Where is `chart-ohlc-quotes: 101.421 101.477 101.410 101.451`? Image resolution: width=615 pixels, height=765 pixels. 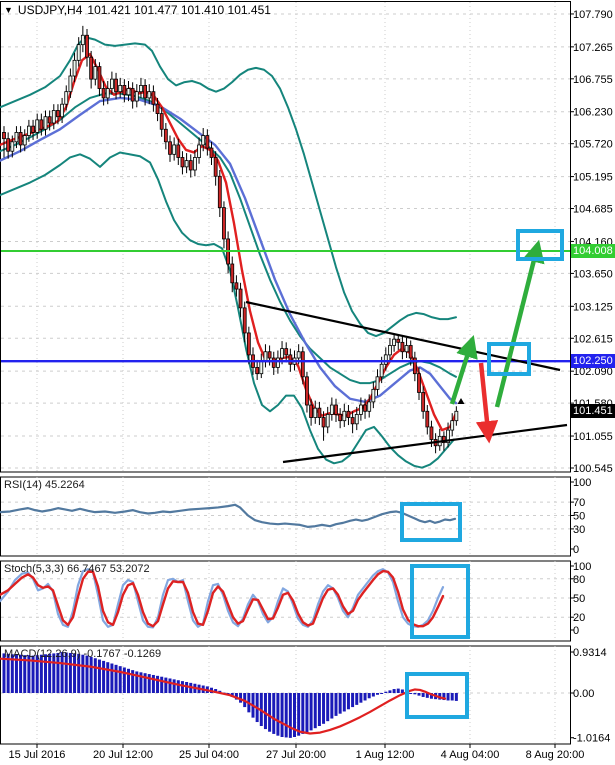
chart-ohlc-quotes: 101.421 101.477 101.410 101.451 is located at coordinates (179, 10).